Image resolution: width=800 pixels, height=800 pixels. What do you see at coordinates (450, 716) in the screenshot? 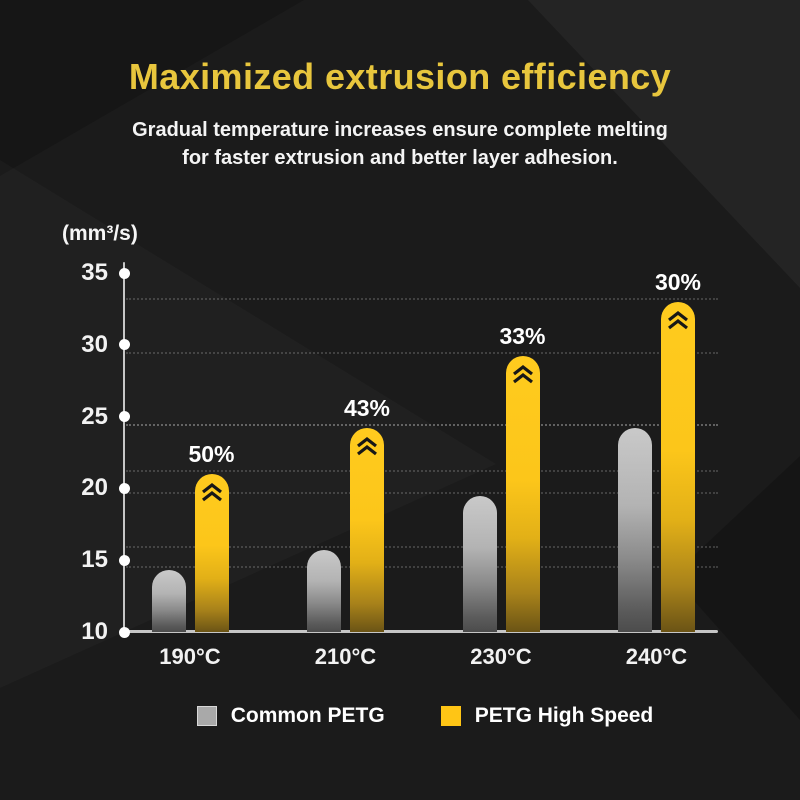
I see `legend-swatch-yellow` at bounding box center [450, 716].